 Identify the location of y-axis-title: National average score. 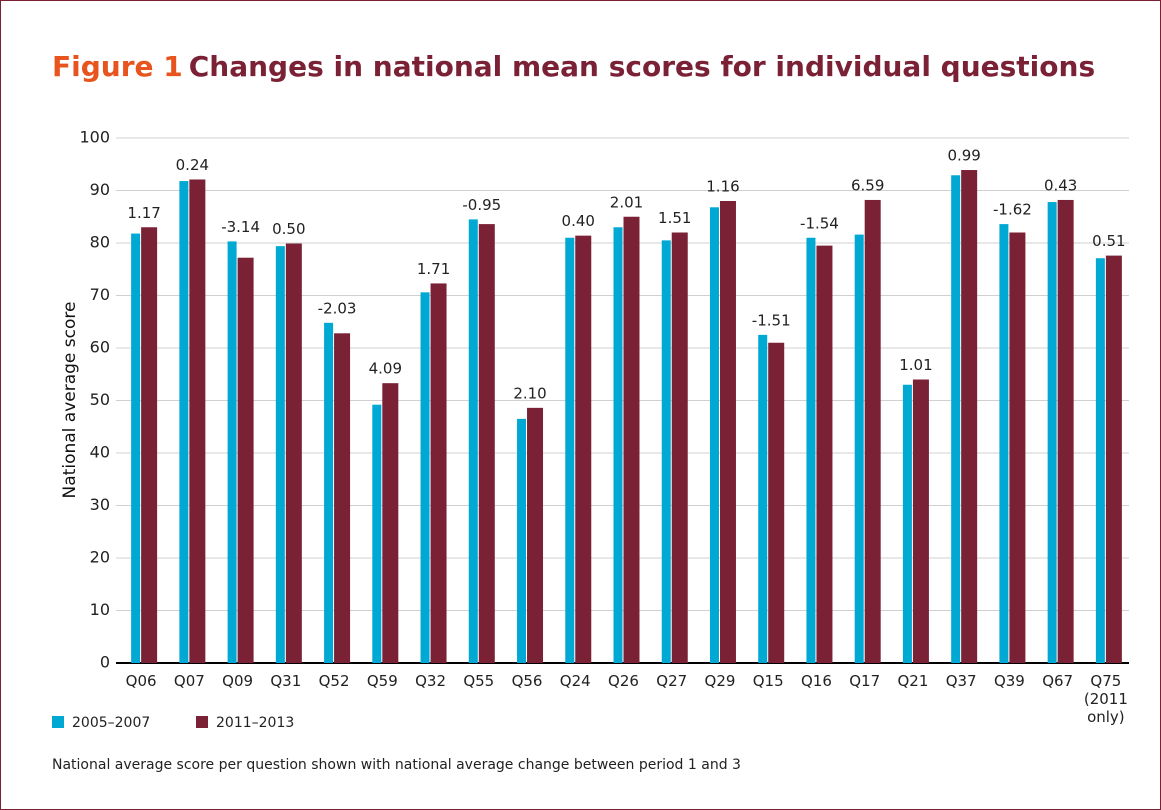
(70, 400).